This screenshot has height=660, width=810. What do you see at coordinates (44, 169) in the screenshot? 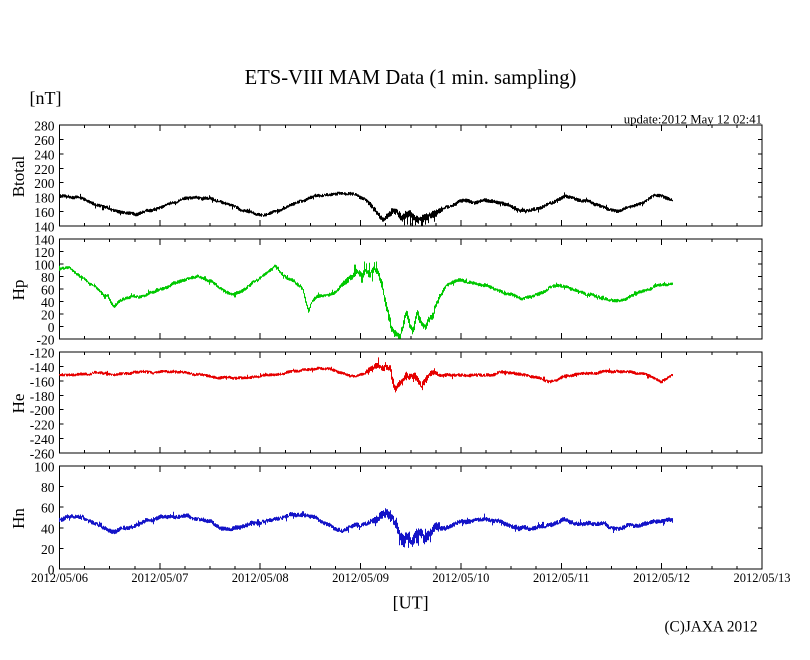
I see `svg-text: 220` at bounding box center [44, 169].